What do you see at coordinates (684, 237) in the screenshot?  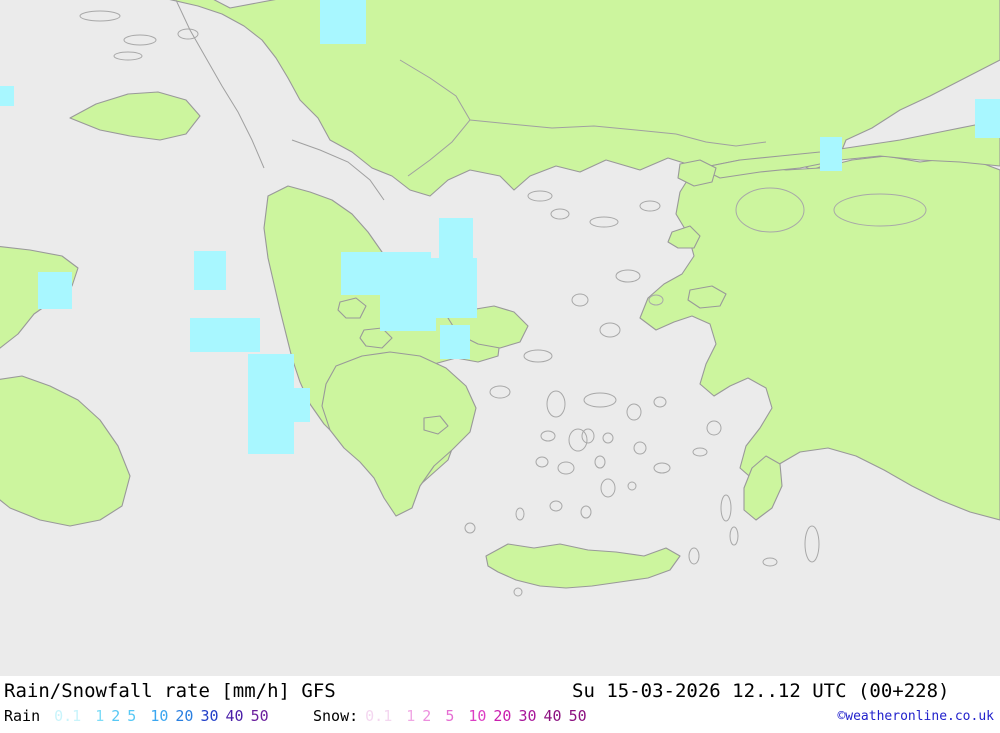 I see `land-chios` at bounding box center [684, 237].